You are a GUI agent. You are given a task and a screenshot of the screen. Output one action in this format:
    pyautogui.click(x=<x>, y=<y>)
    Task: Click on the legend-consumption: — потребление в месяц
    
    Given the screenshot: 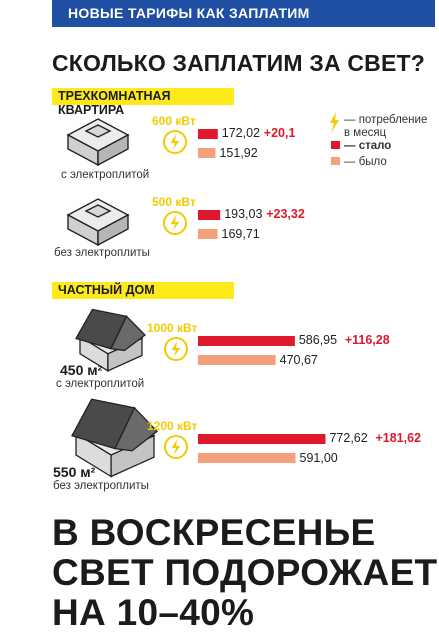 What is the action you would take?
    pyautogui.click(x=386, y=126)
    